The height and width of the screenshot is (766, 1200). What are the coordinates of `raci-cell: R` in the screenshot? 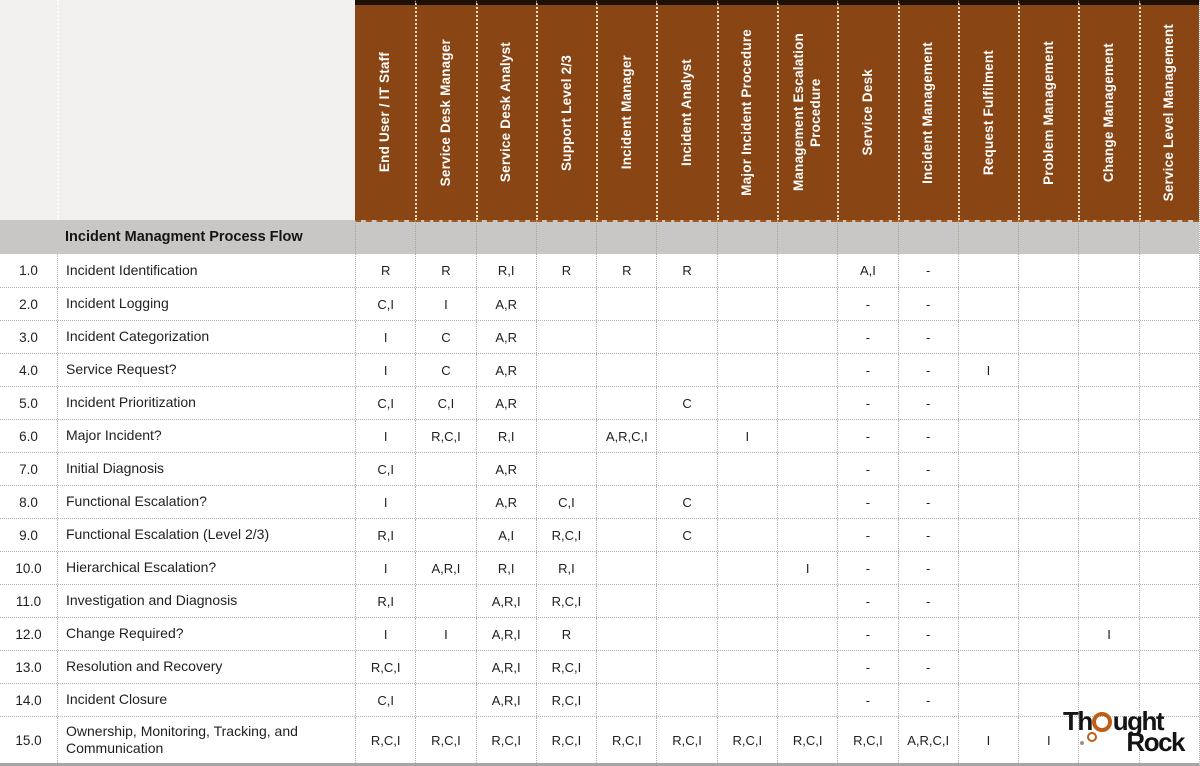 It's located at (626, 270).